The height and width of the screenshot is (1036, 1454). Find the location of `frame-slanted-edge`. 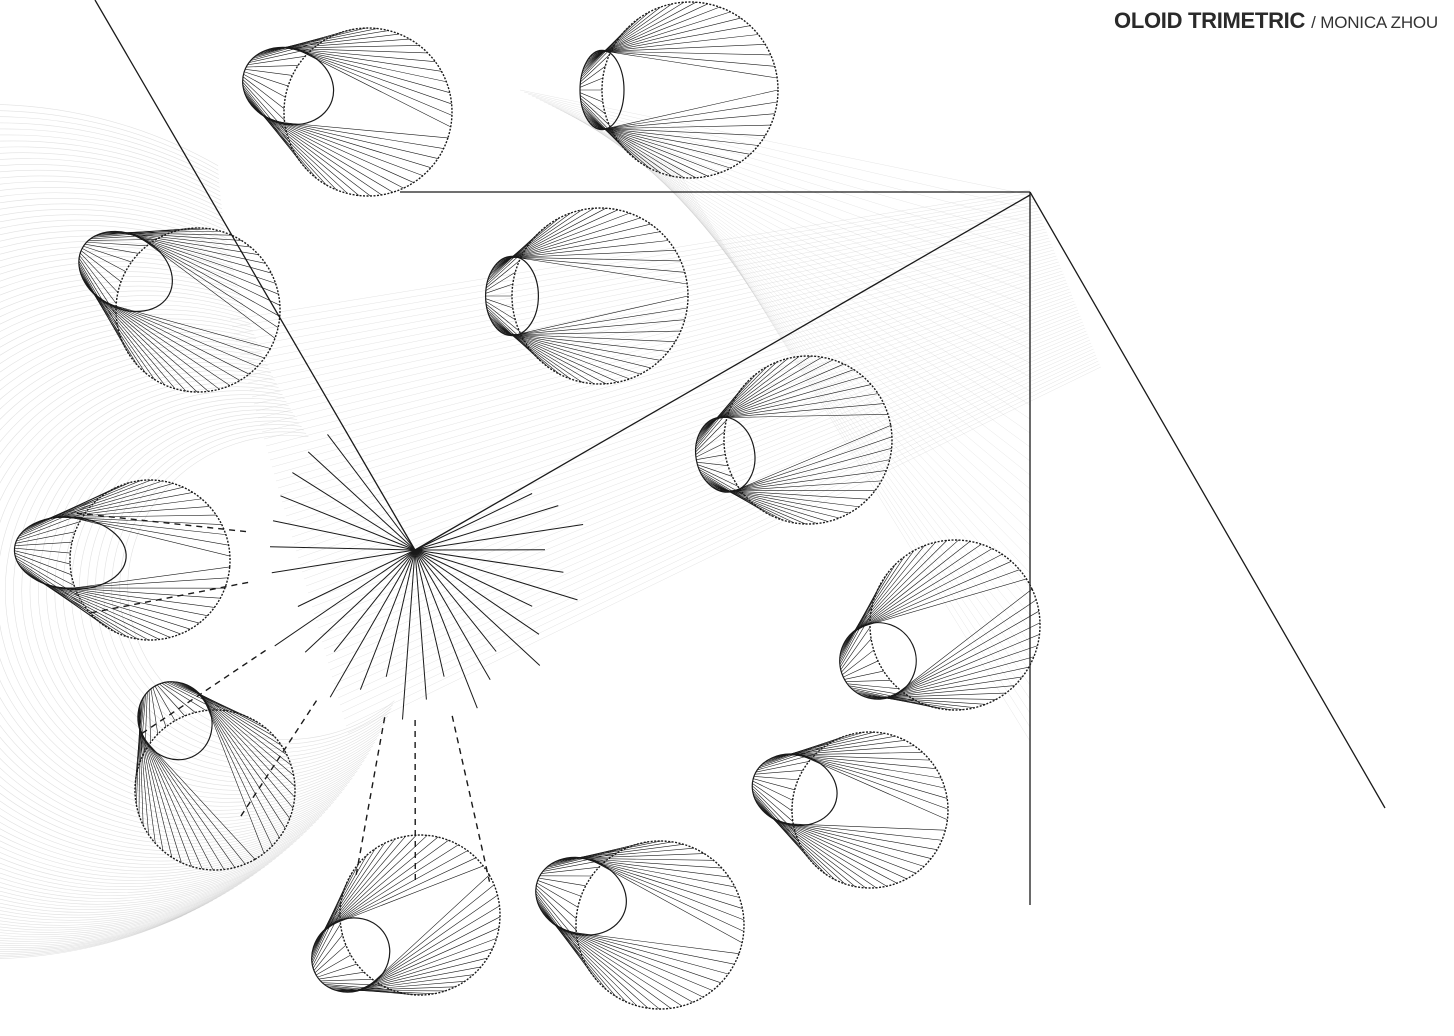

frame-slanted-edge is located at coordinates (1207, 500).